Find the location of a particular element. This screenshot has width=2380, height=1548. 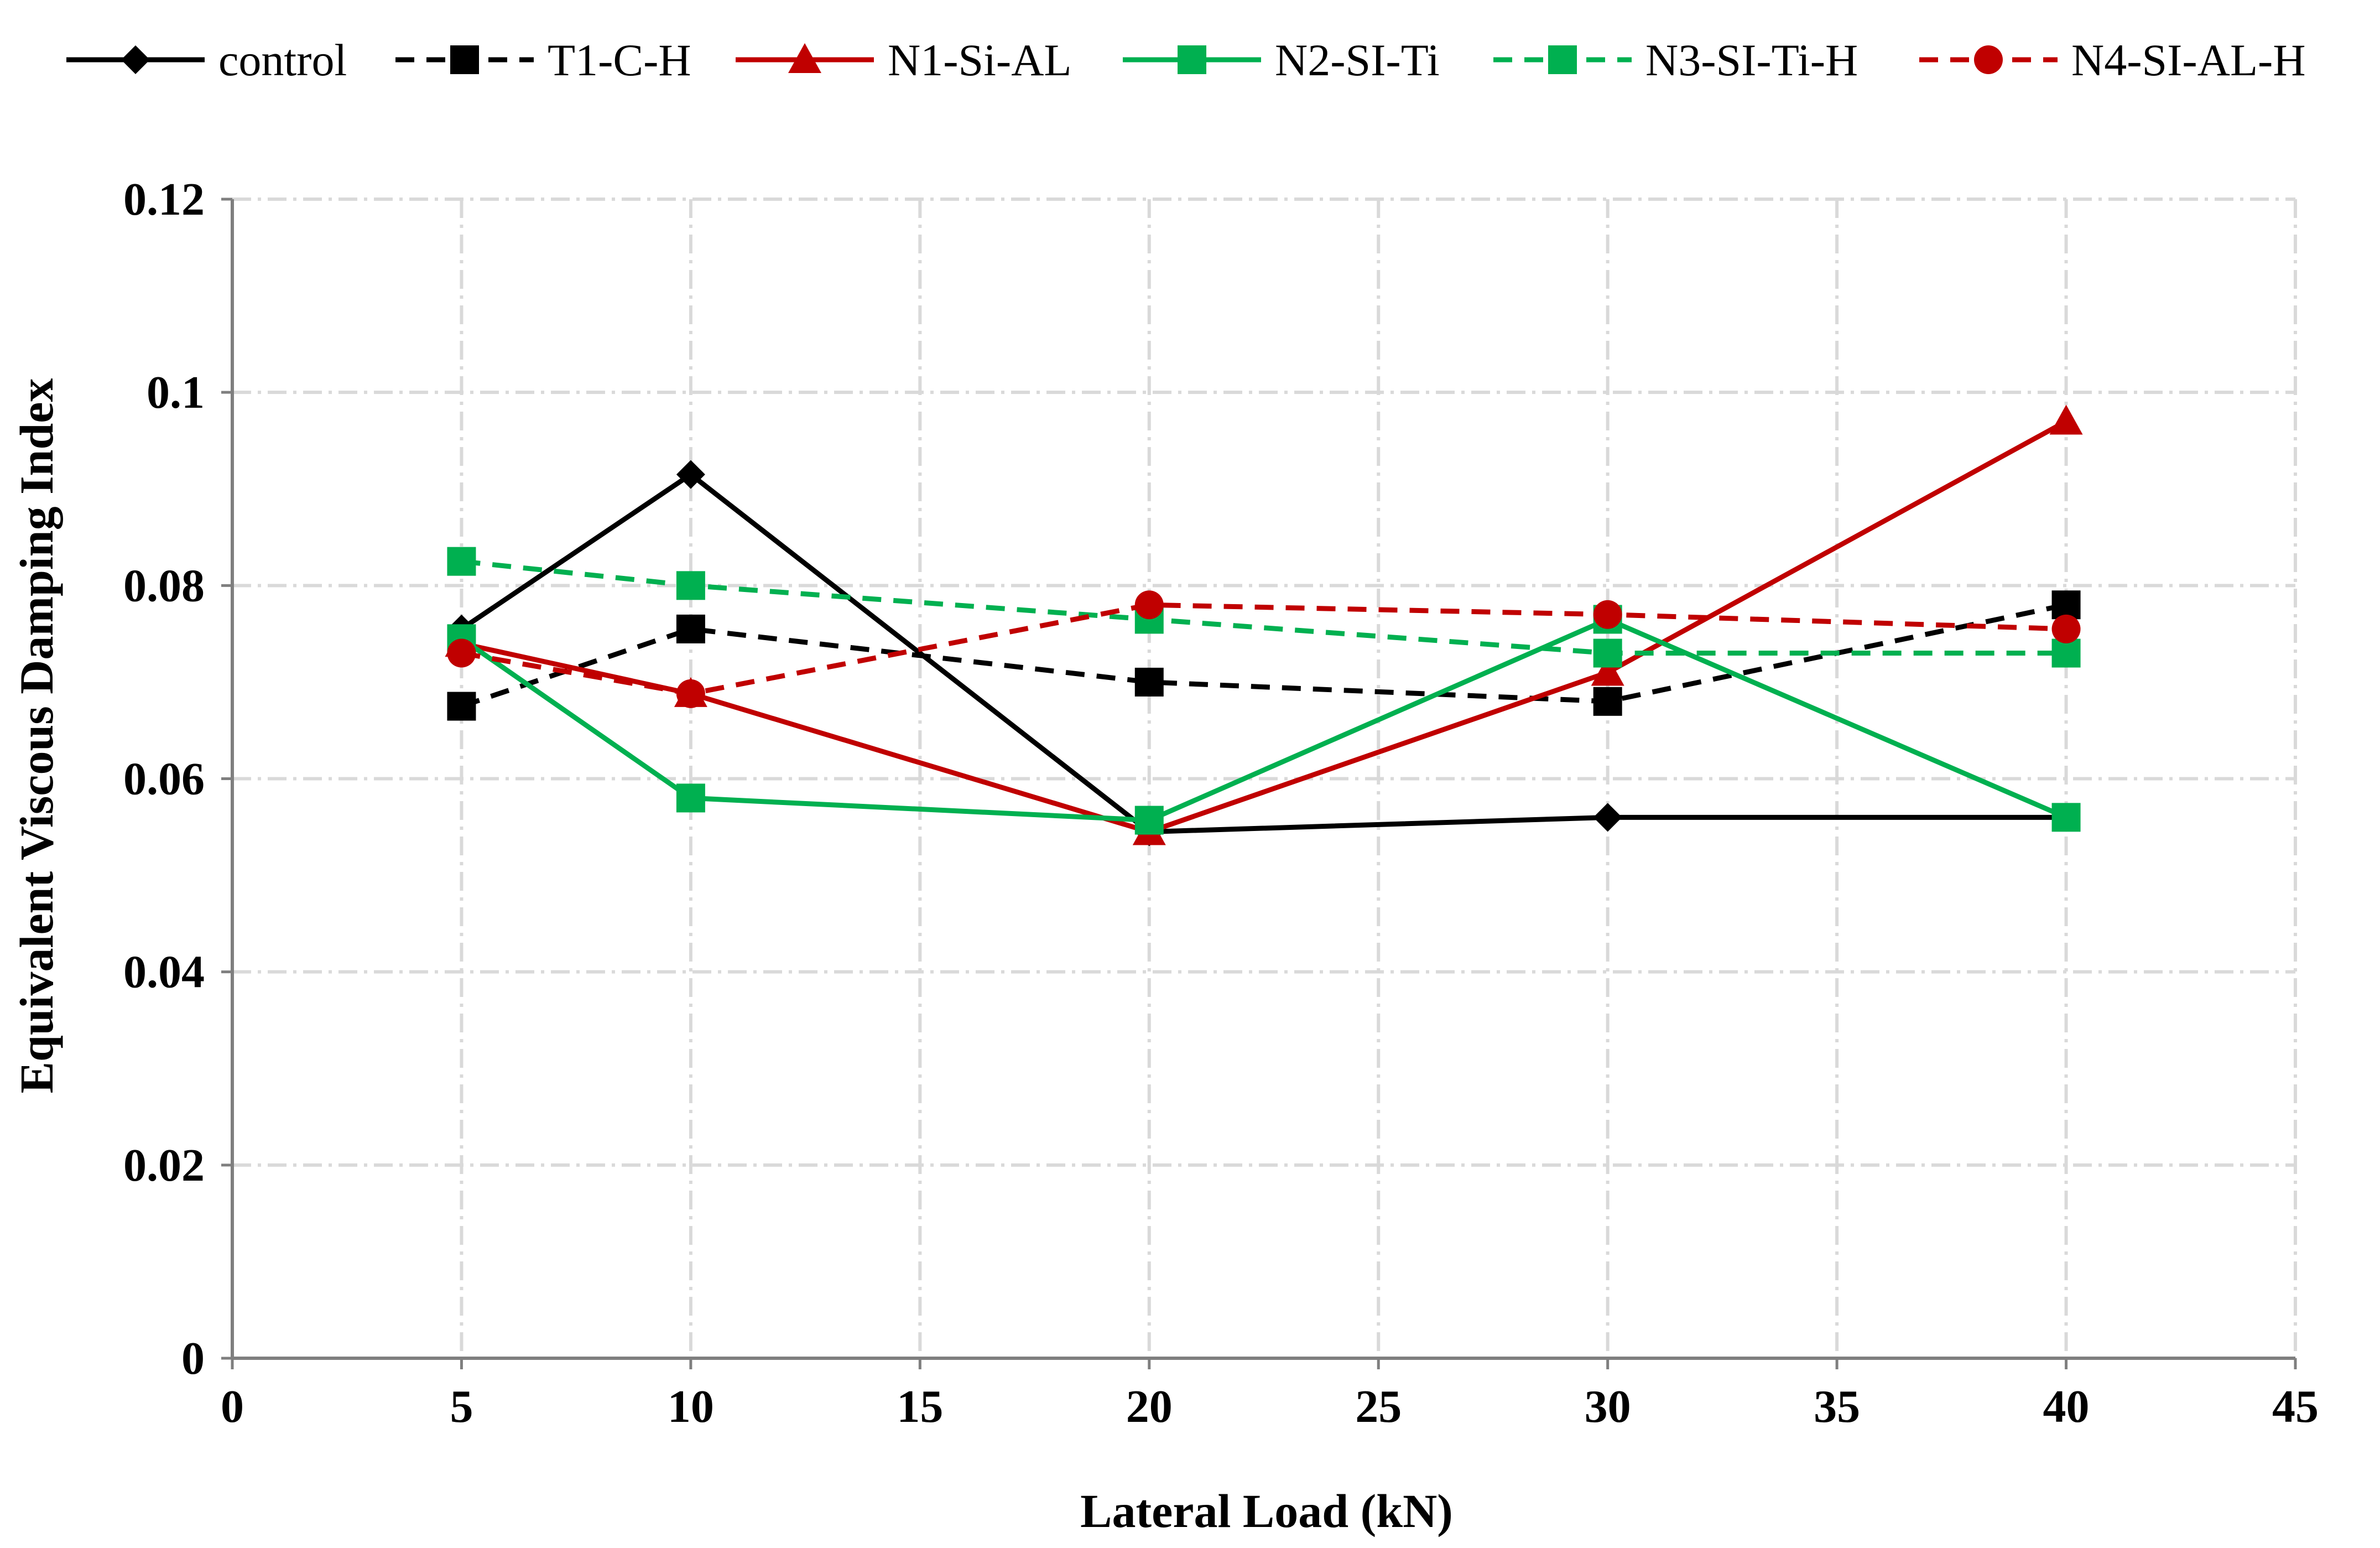

legend-item-t1-c-h: T1-C-H is located at coordinates (543, 60).